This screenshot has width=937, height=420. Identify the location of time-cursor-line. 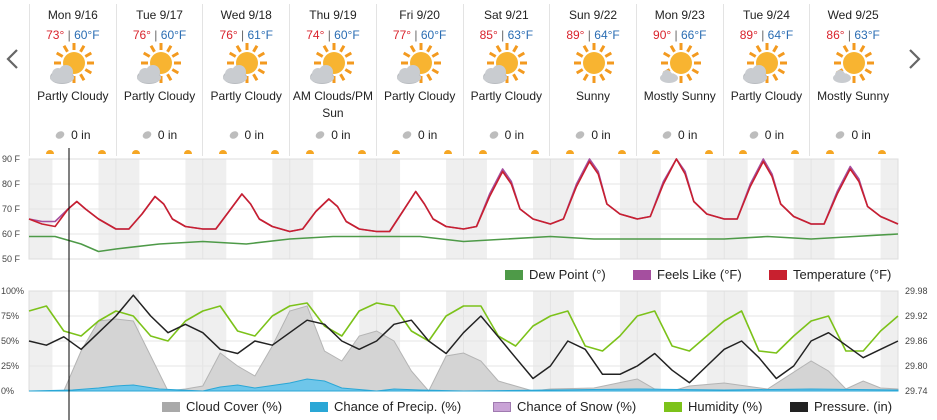
(69, 210).